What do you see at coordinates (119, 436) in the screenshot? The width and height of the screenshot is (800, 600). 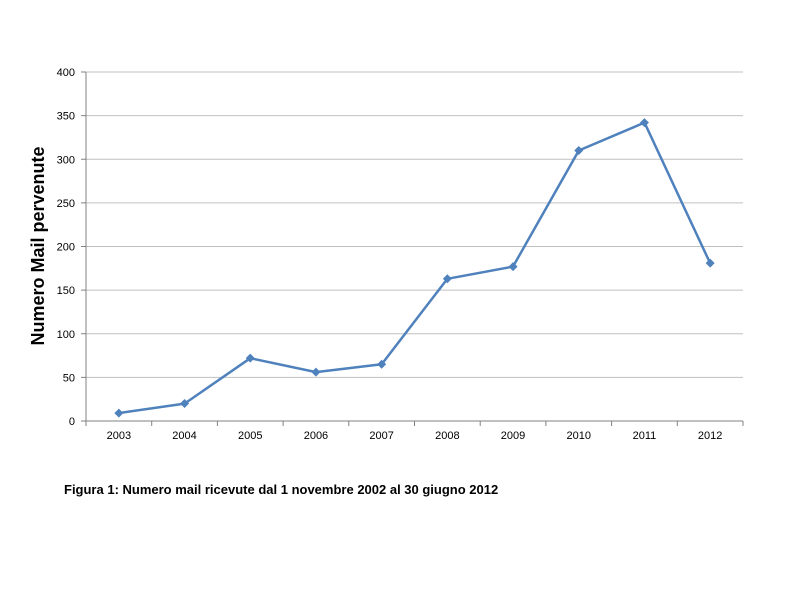 I see `x-tick-label: 2003` at bounding box center [119, 436].